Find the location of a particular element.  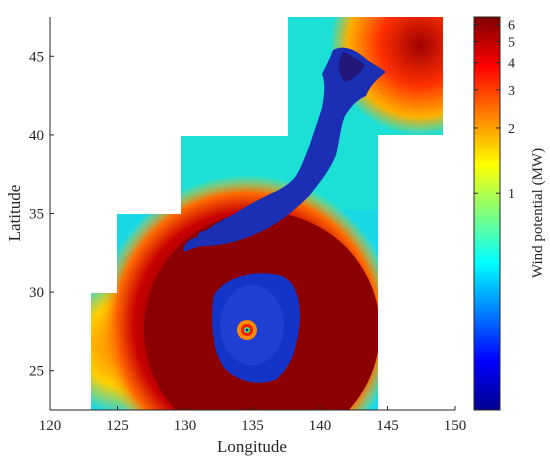

colorbar-tick-label-3: 3 is located at coordinates (511, 91).